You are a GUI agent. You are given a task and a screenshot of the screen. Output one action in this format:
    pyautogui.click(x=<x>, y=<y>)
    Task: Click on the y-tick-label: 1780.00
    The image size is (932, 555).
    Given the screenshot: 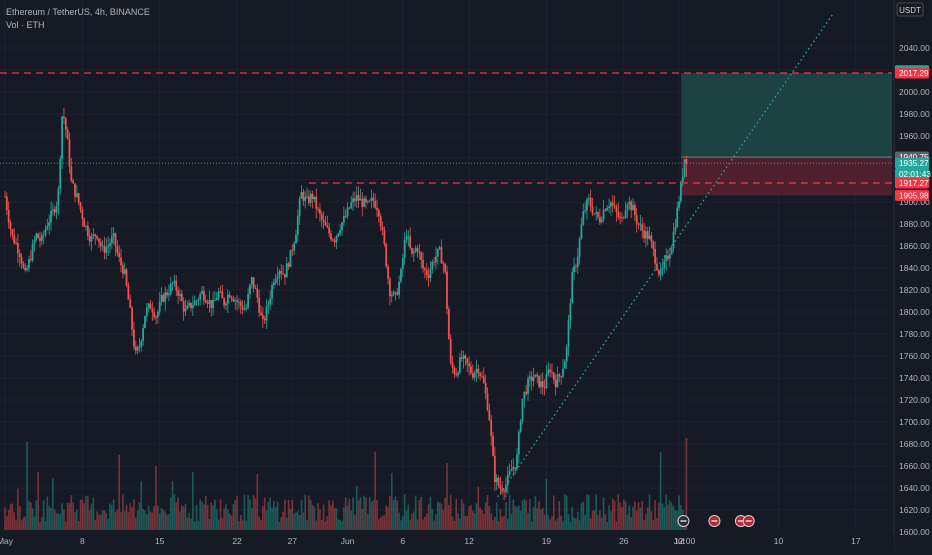 What is the action you would take?
    pyautogui.click(x=914, y=334)
    